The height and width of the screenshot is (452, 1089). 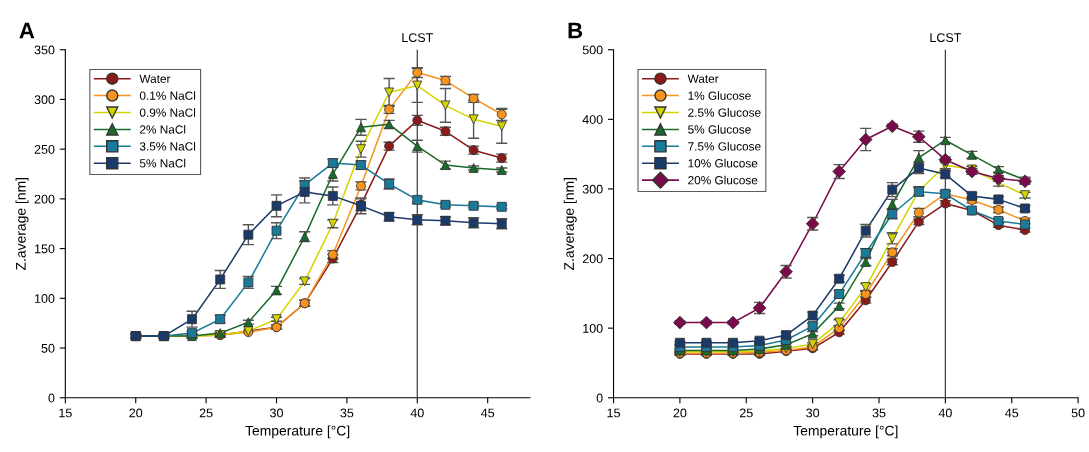 I want to click on y-tick-label: 50, so click(x=48, y=348).